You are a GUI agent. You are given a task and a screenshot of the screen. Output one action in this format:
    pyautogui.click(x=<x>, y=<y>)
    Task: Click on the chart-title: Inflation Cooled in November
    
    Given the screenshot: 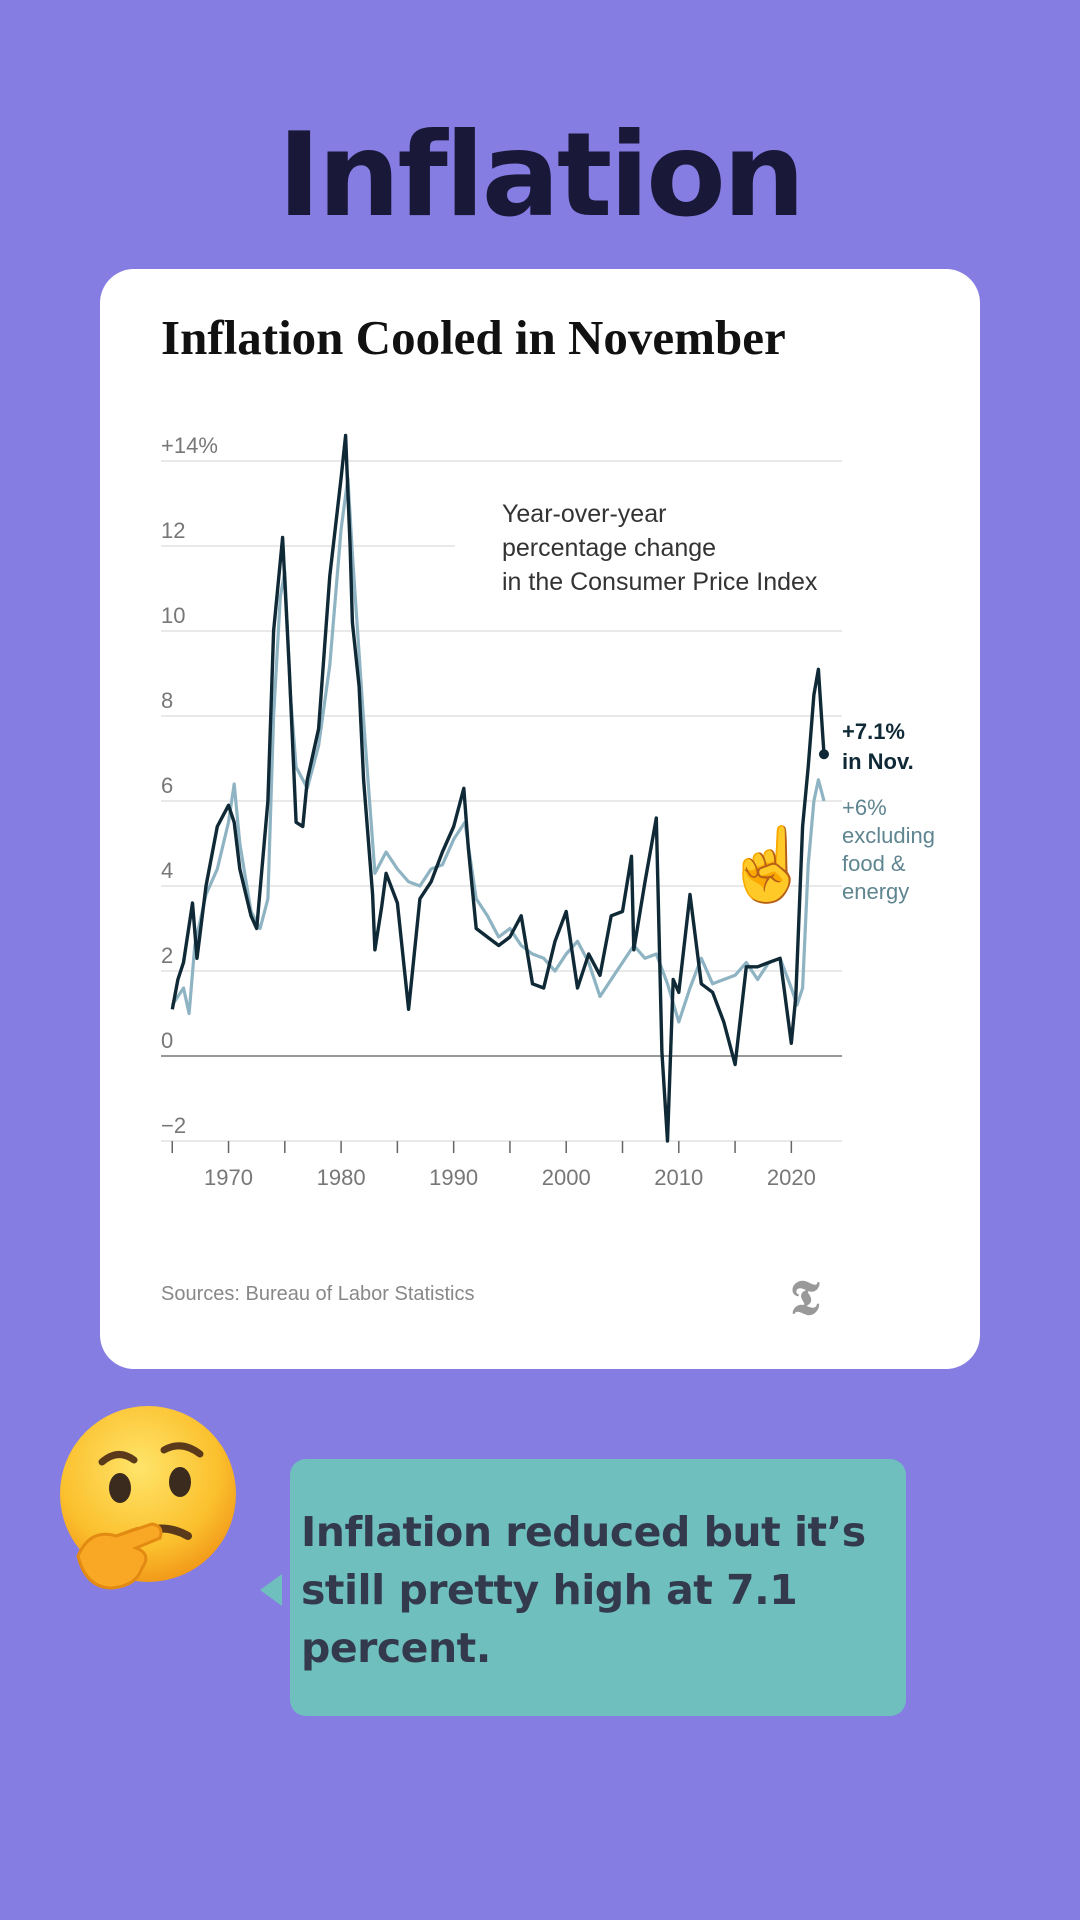 What is the action you would take?
    pyautogui.click(x=473, y=337)
    